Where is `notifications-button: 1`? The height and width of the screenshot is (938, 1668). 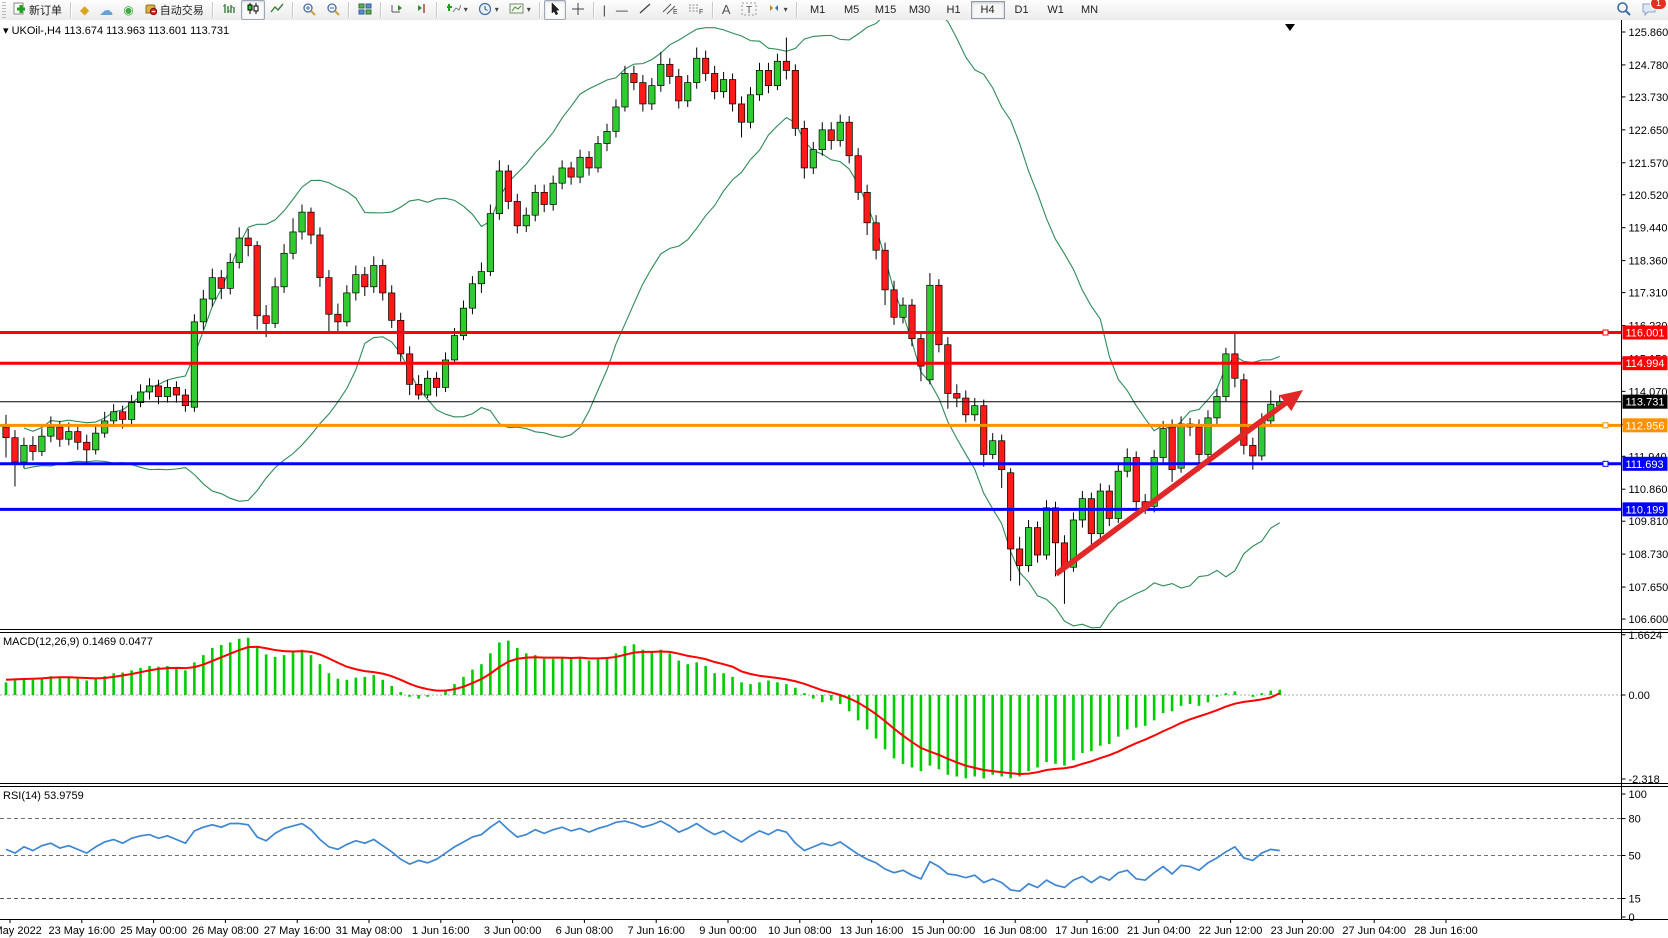 notifications-button: 1 is located at coordinates (1651, 10).